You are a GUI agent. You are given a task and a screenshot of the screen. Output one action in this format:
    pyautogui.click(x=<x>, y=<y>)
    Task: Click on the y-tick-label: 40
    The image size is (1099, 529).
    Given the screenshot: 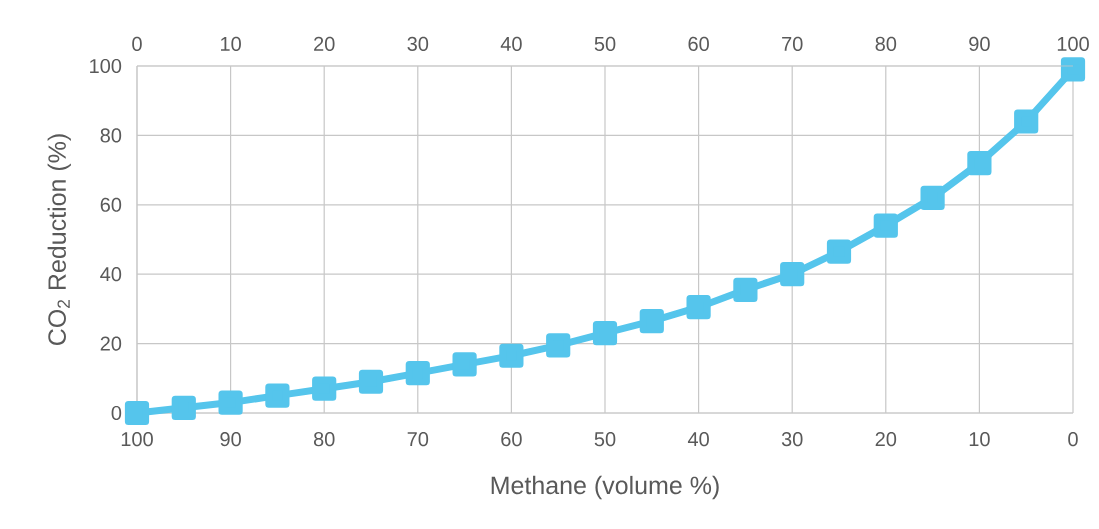 What is the action you would take?
    pyautogui.click(x=111, y=274)
    